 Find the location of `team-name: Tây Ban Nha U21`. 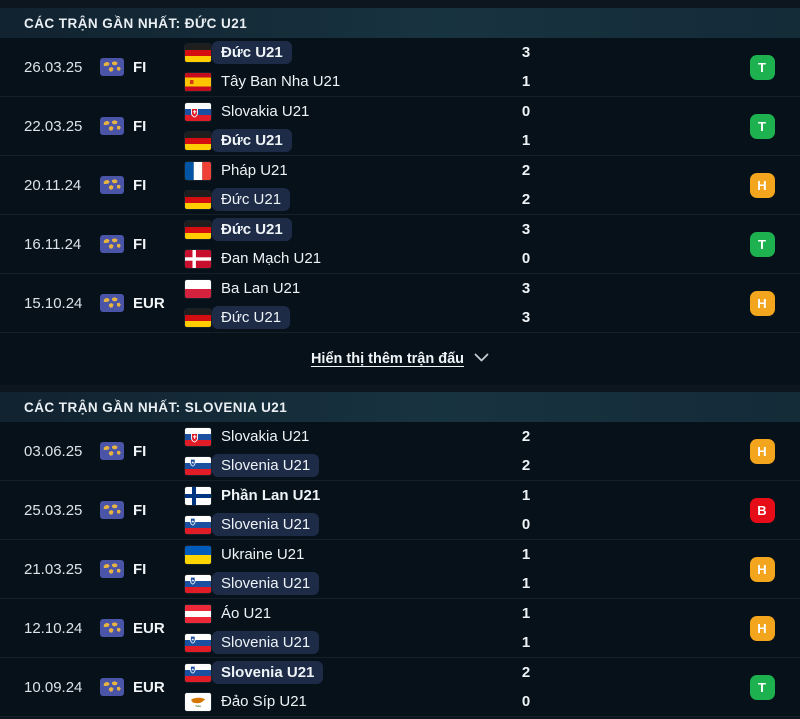

team-name: Tây Ban Nha U21 is located at coordinates (281, 81).